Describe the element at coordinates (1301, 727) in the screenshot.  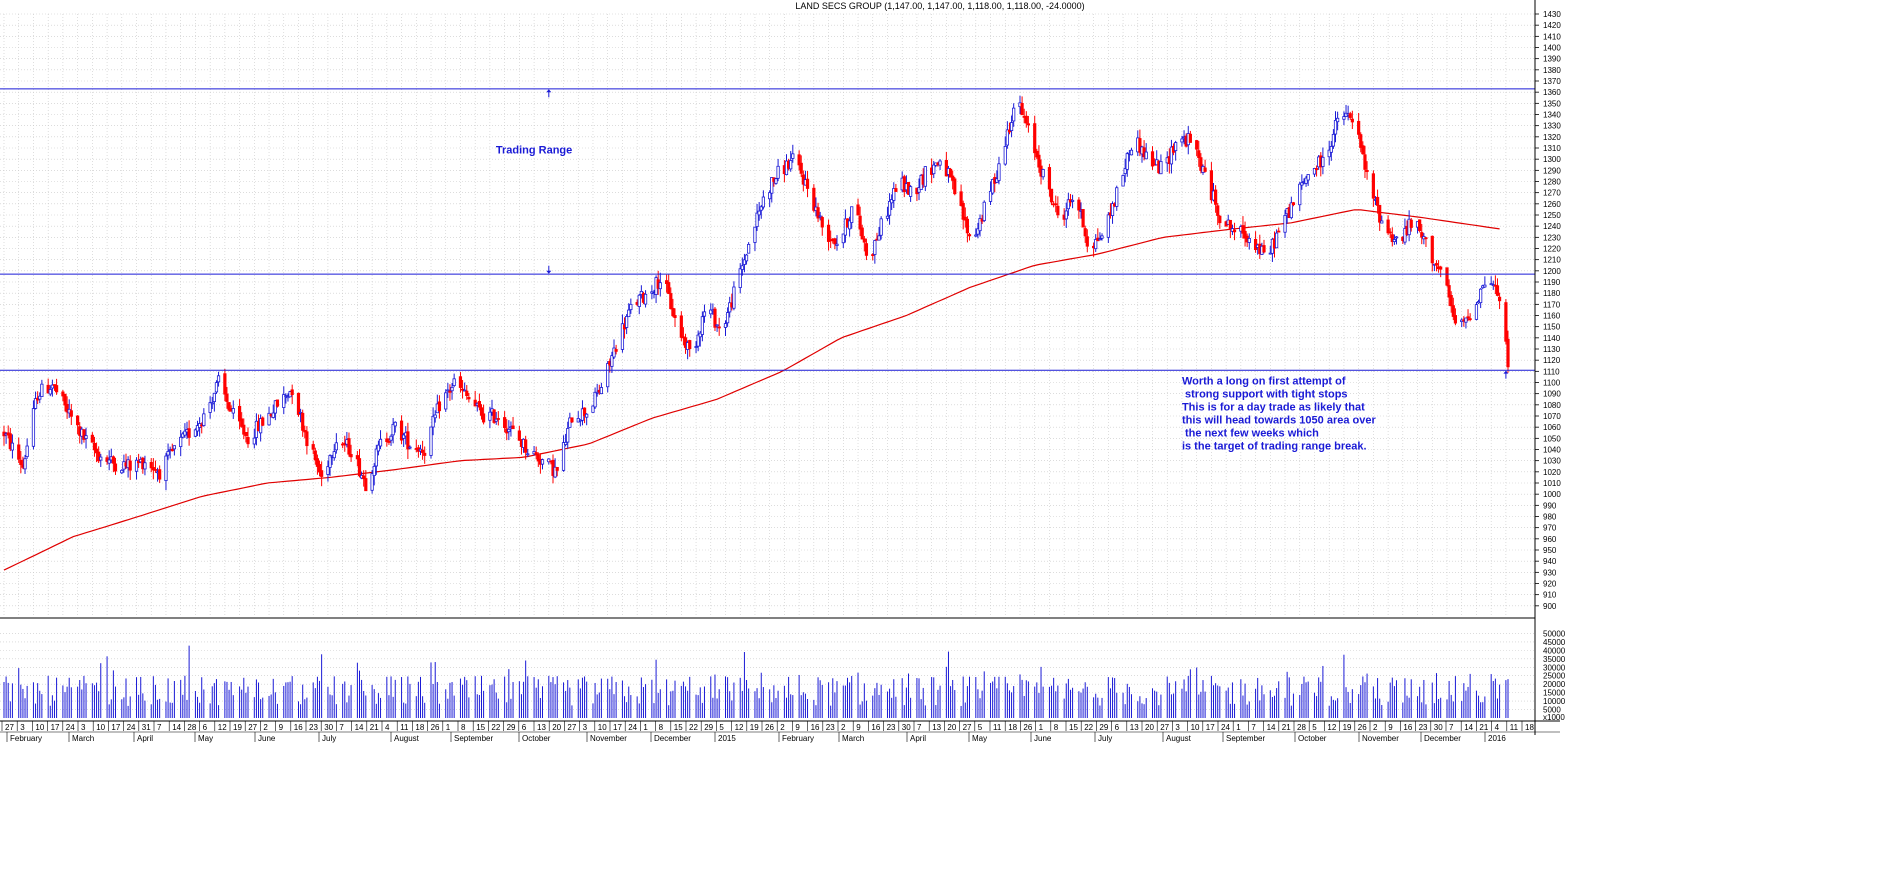
I see `date-tick-label: 28` at that location.